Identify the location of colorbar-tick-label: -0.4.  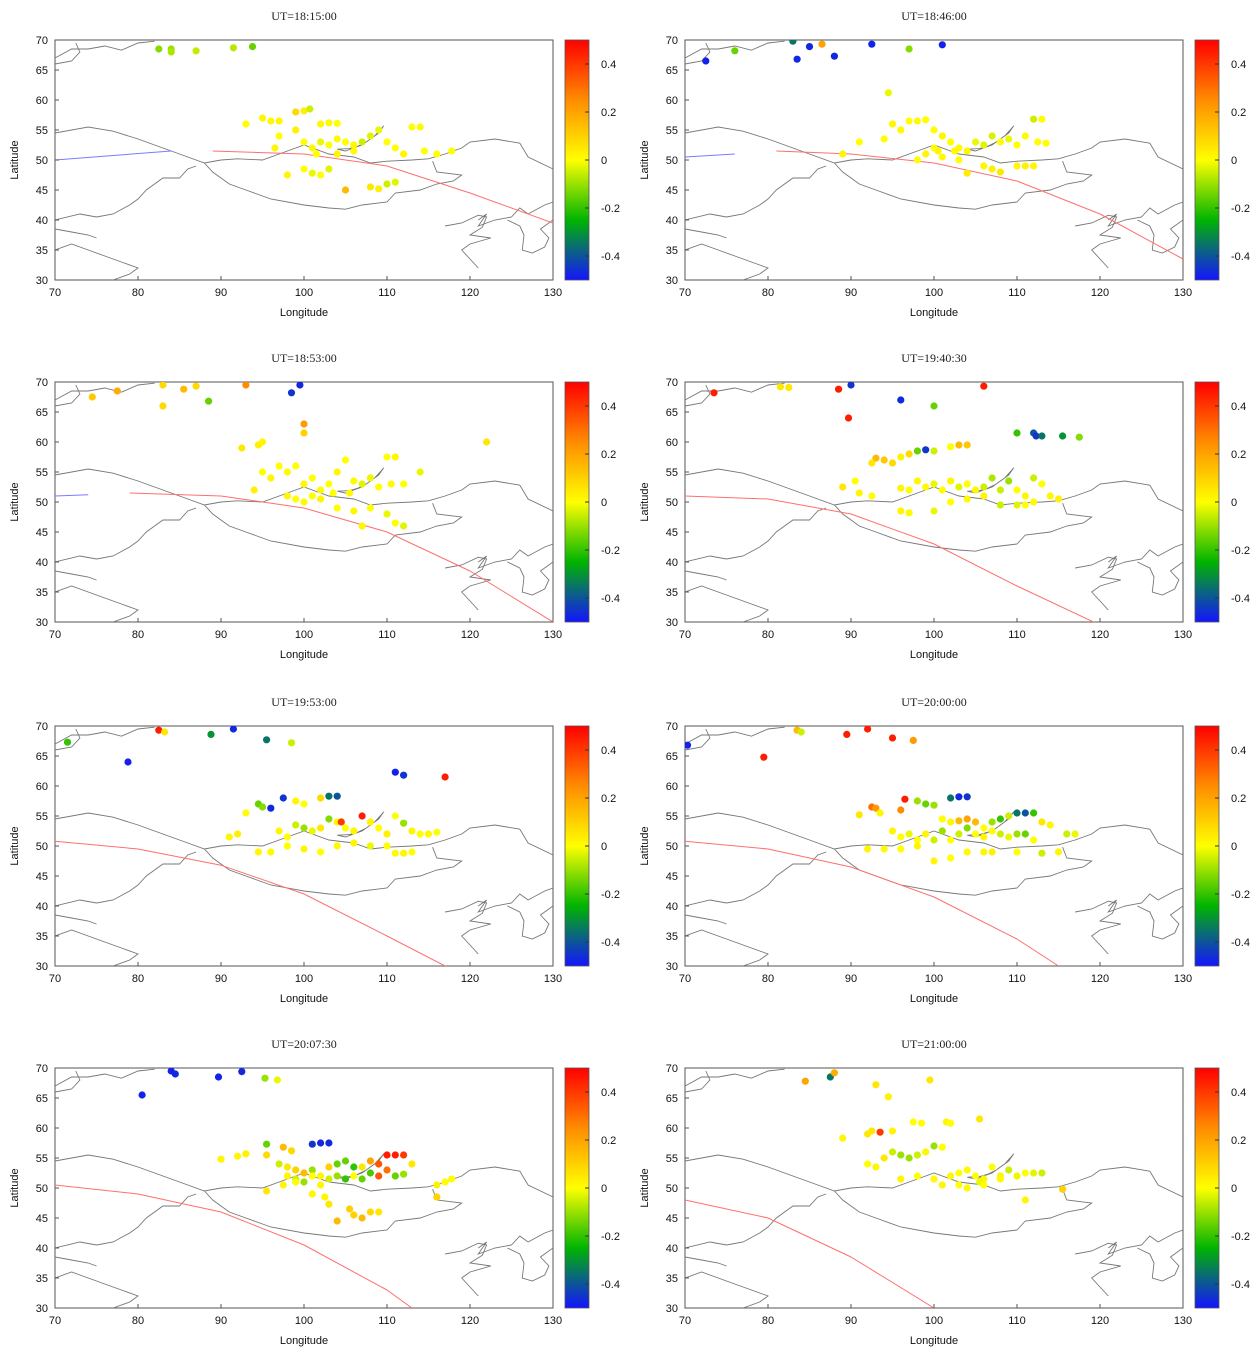
(1240, 1285).